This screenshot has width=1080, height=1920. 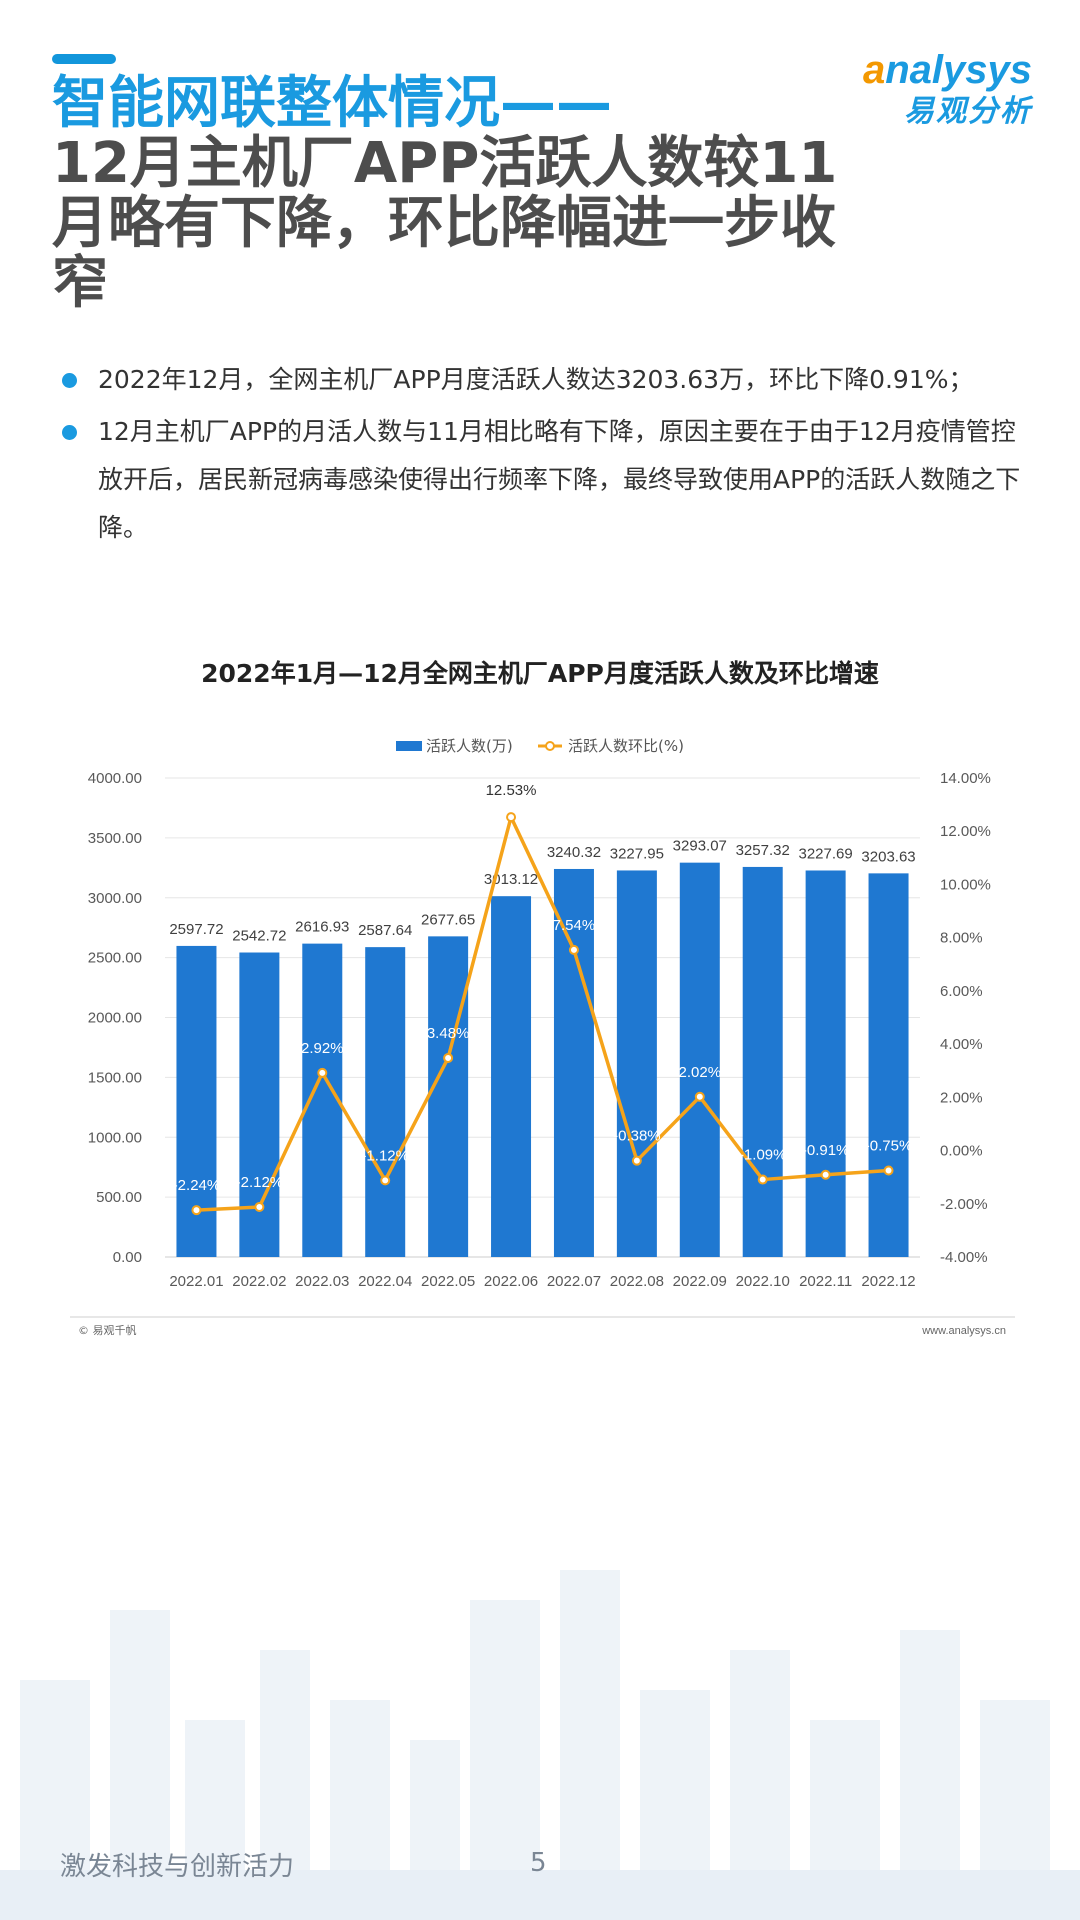 What do you see at coordinates (385, 1155) in the screenshot?
I see `growth-value-label: -1.12%` at bounding box center [385, 1155].